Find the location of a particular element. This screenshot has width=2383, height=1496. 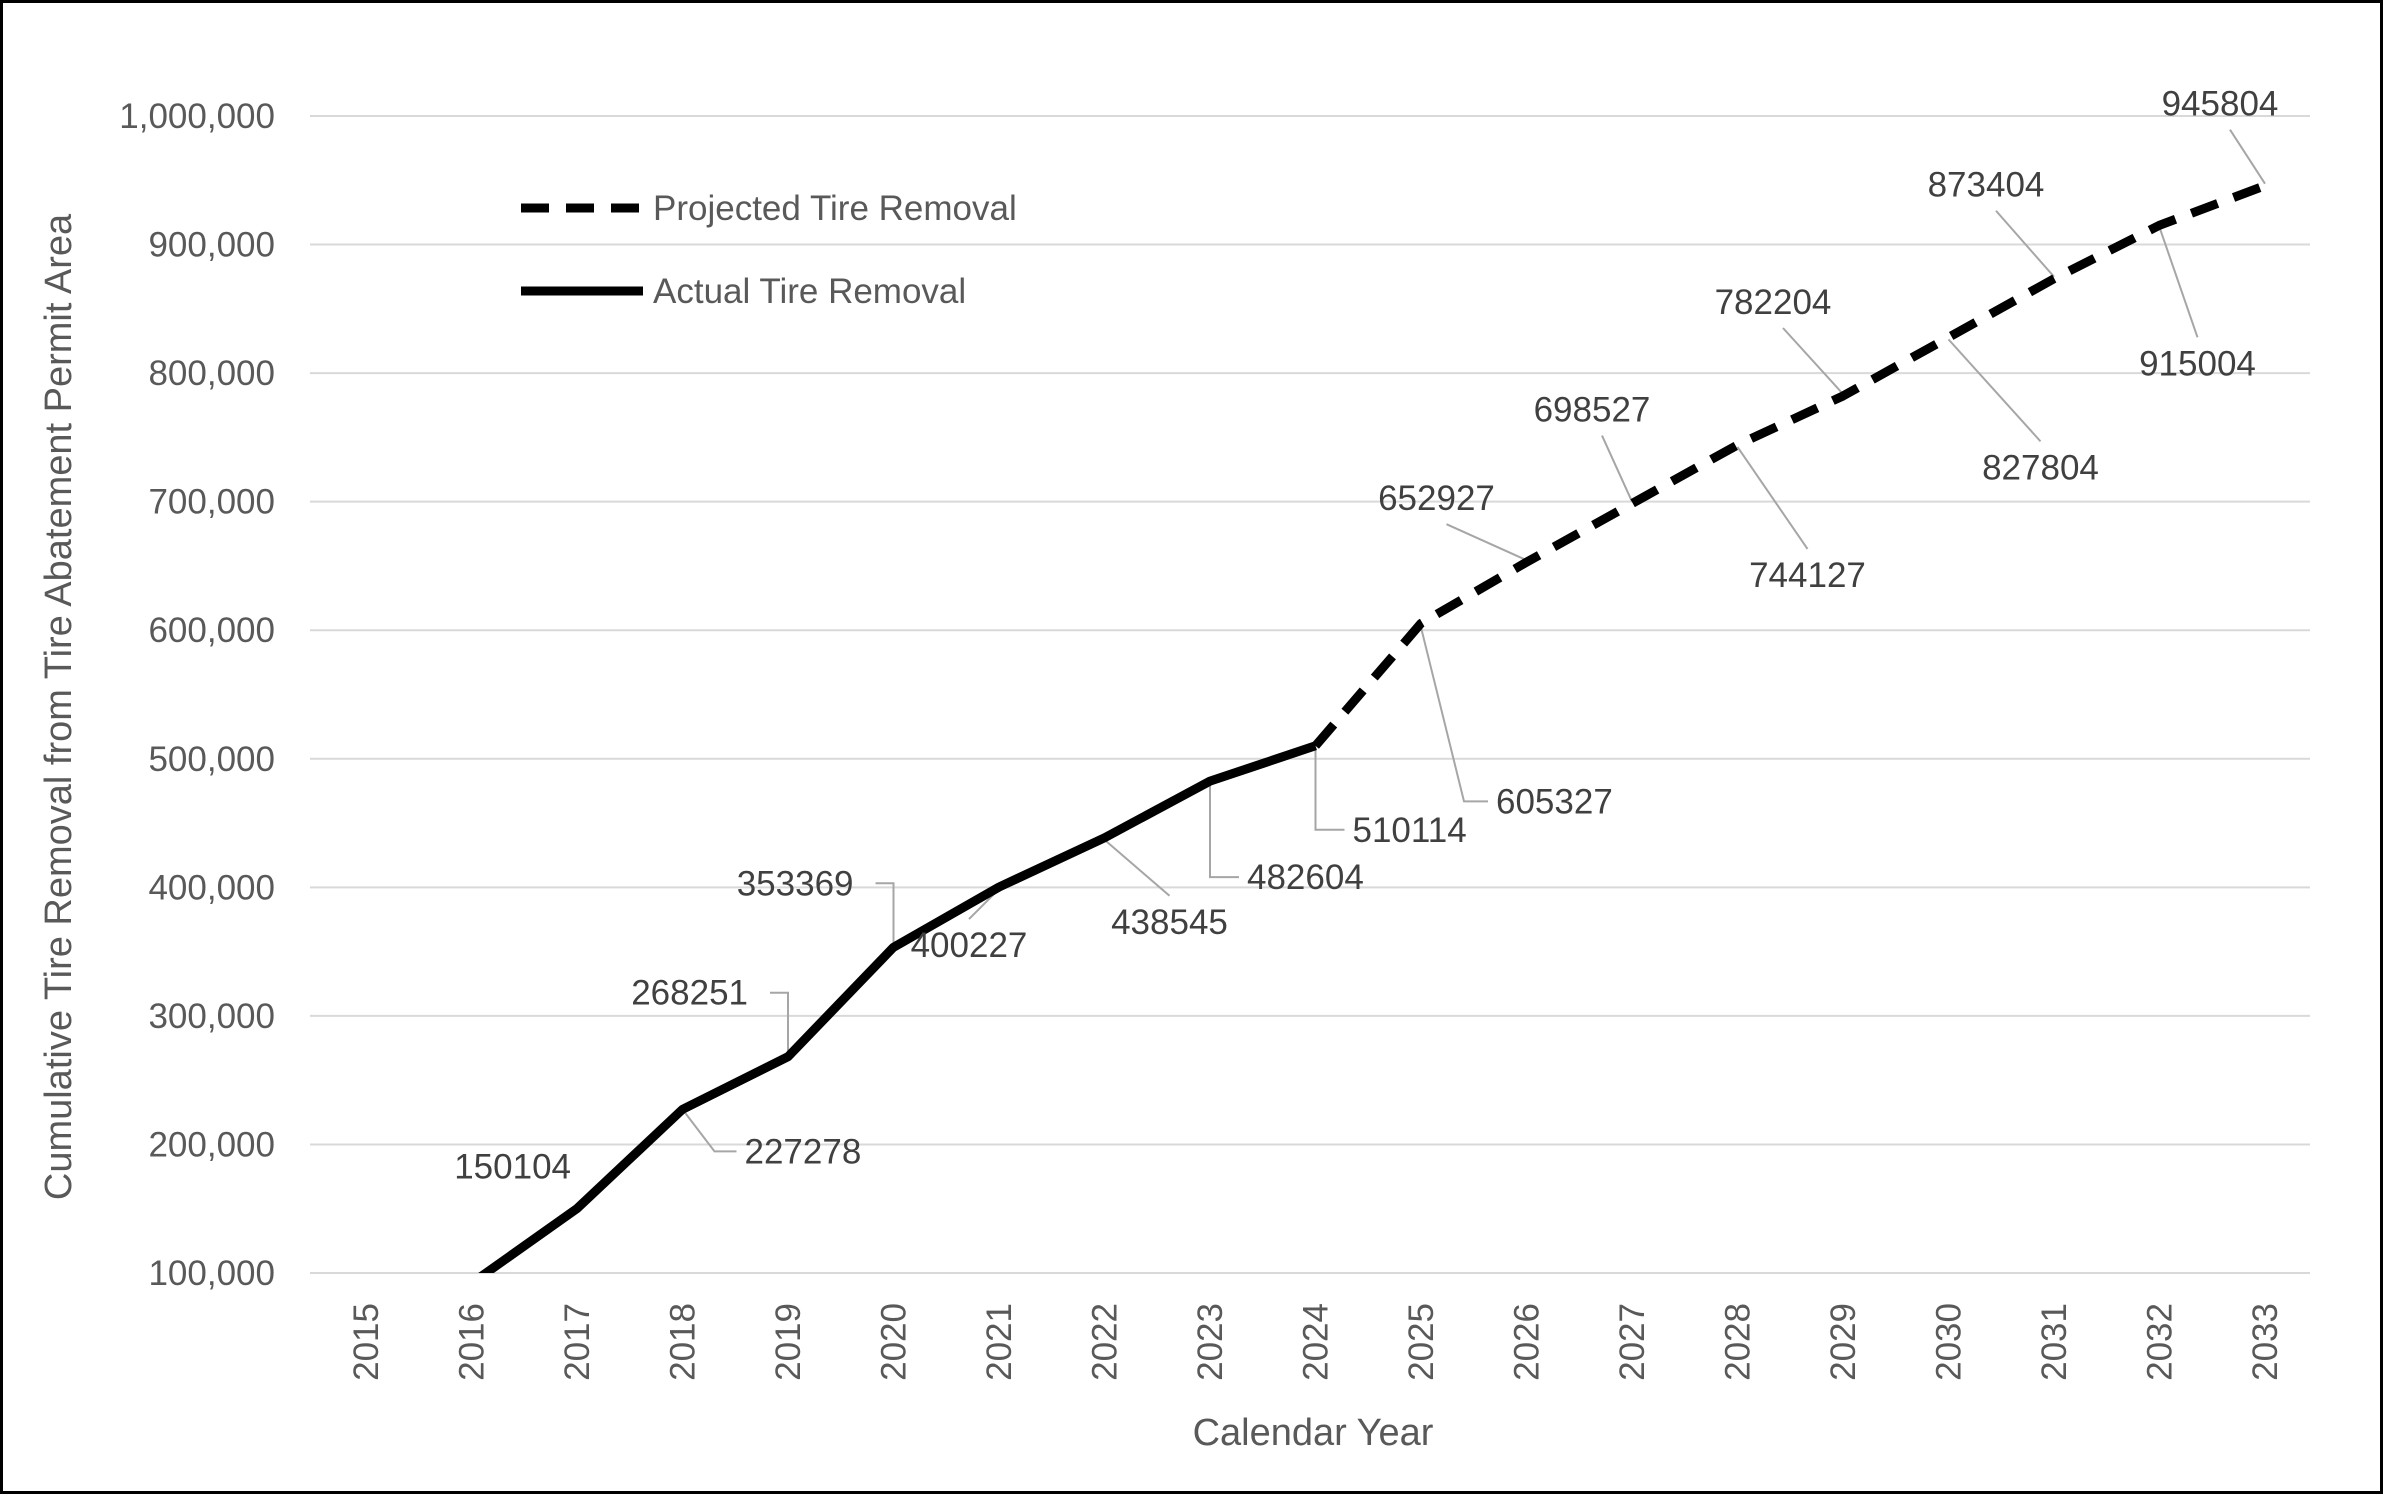

data-label: 915004 is located at coordinates (2197, 363).